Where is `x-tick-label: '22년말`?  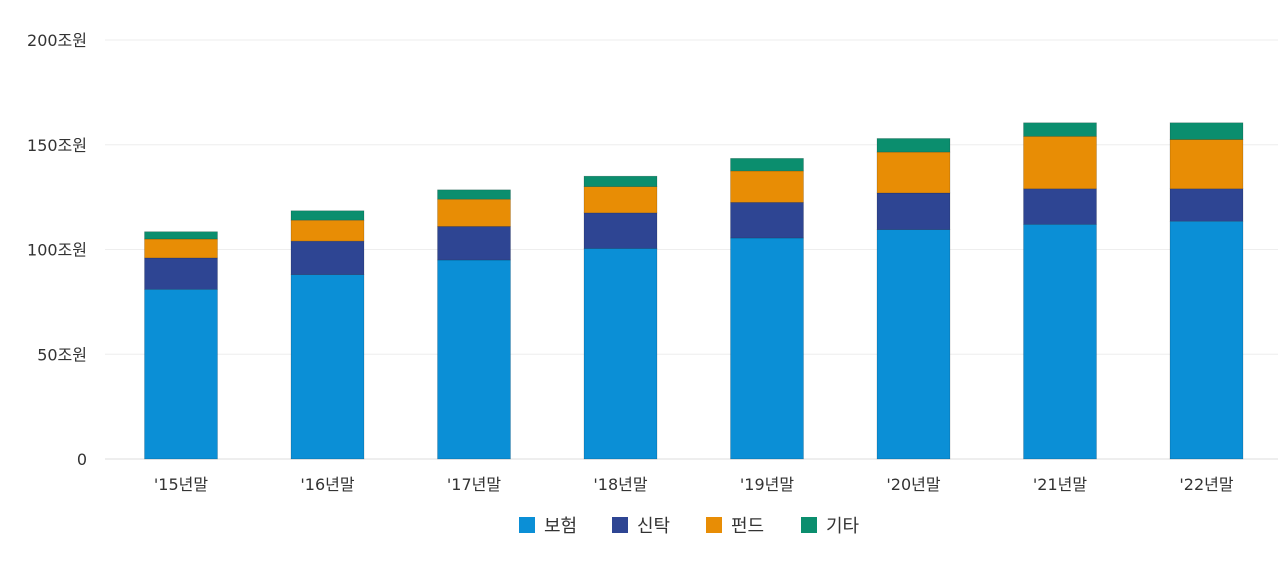
x-tick-label: '22년말 is located at coordinates (1206, 484).